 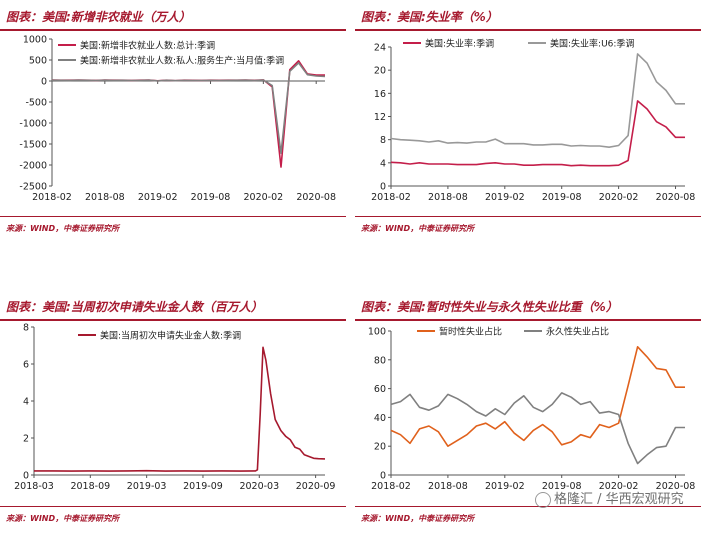 What do you see at coordinates (98, 17) in the screenshot?
I see `chart-title: 图表：美国:新增非农就业（万人）` at bounding box center [98, 17].